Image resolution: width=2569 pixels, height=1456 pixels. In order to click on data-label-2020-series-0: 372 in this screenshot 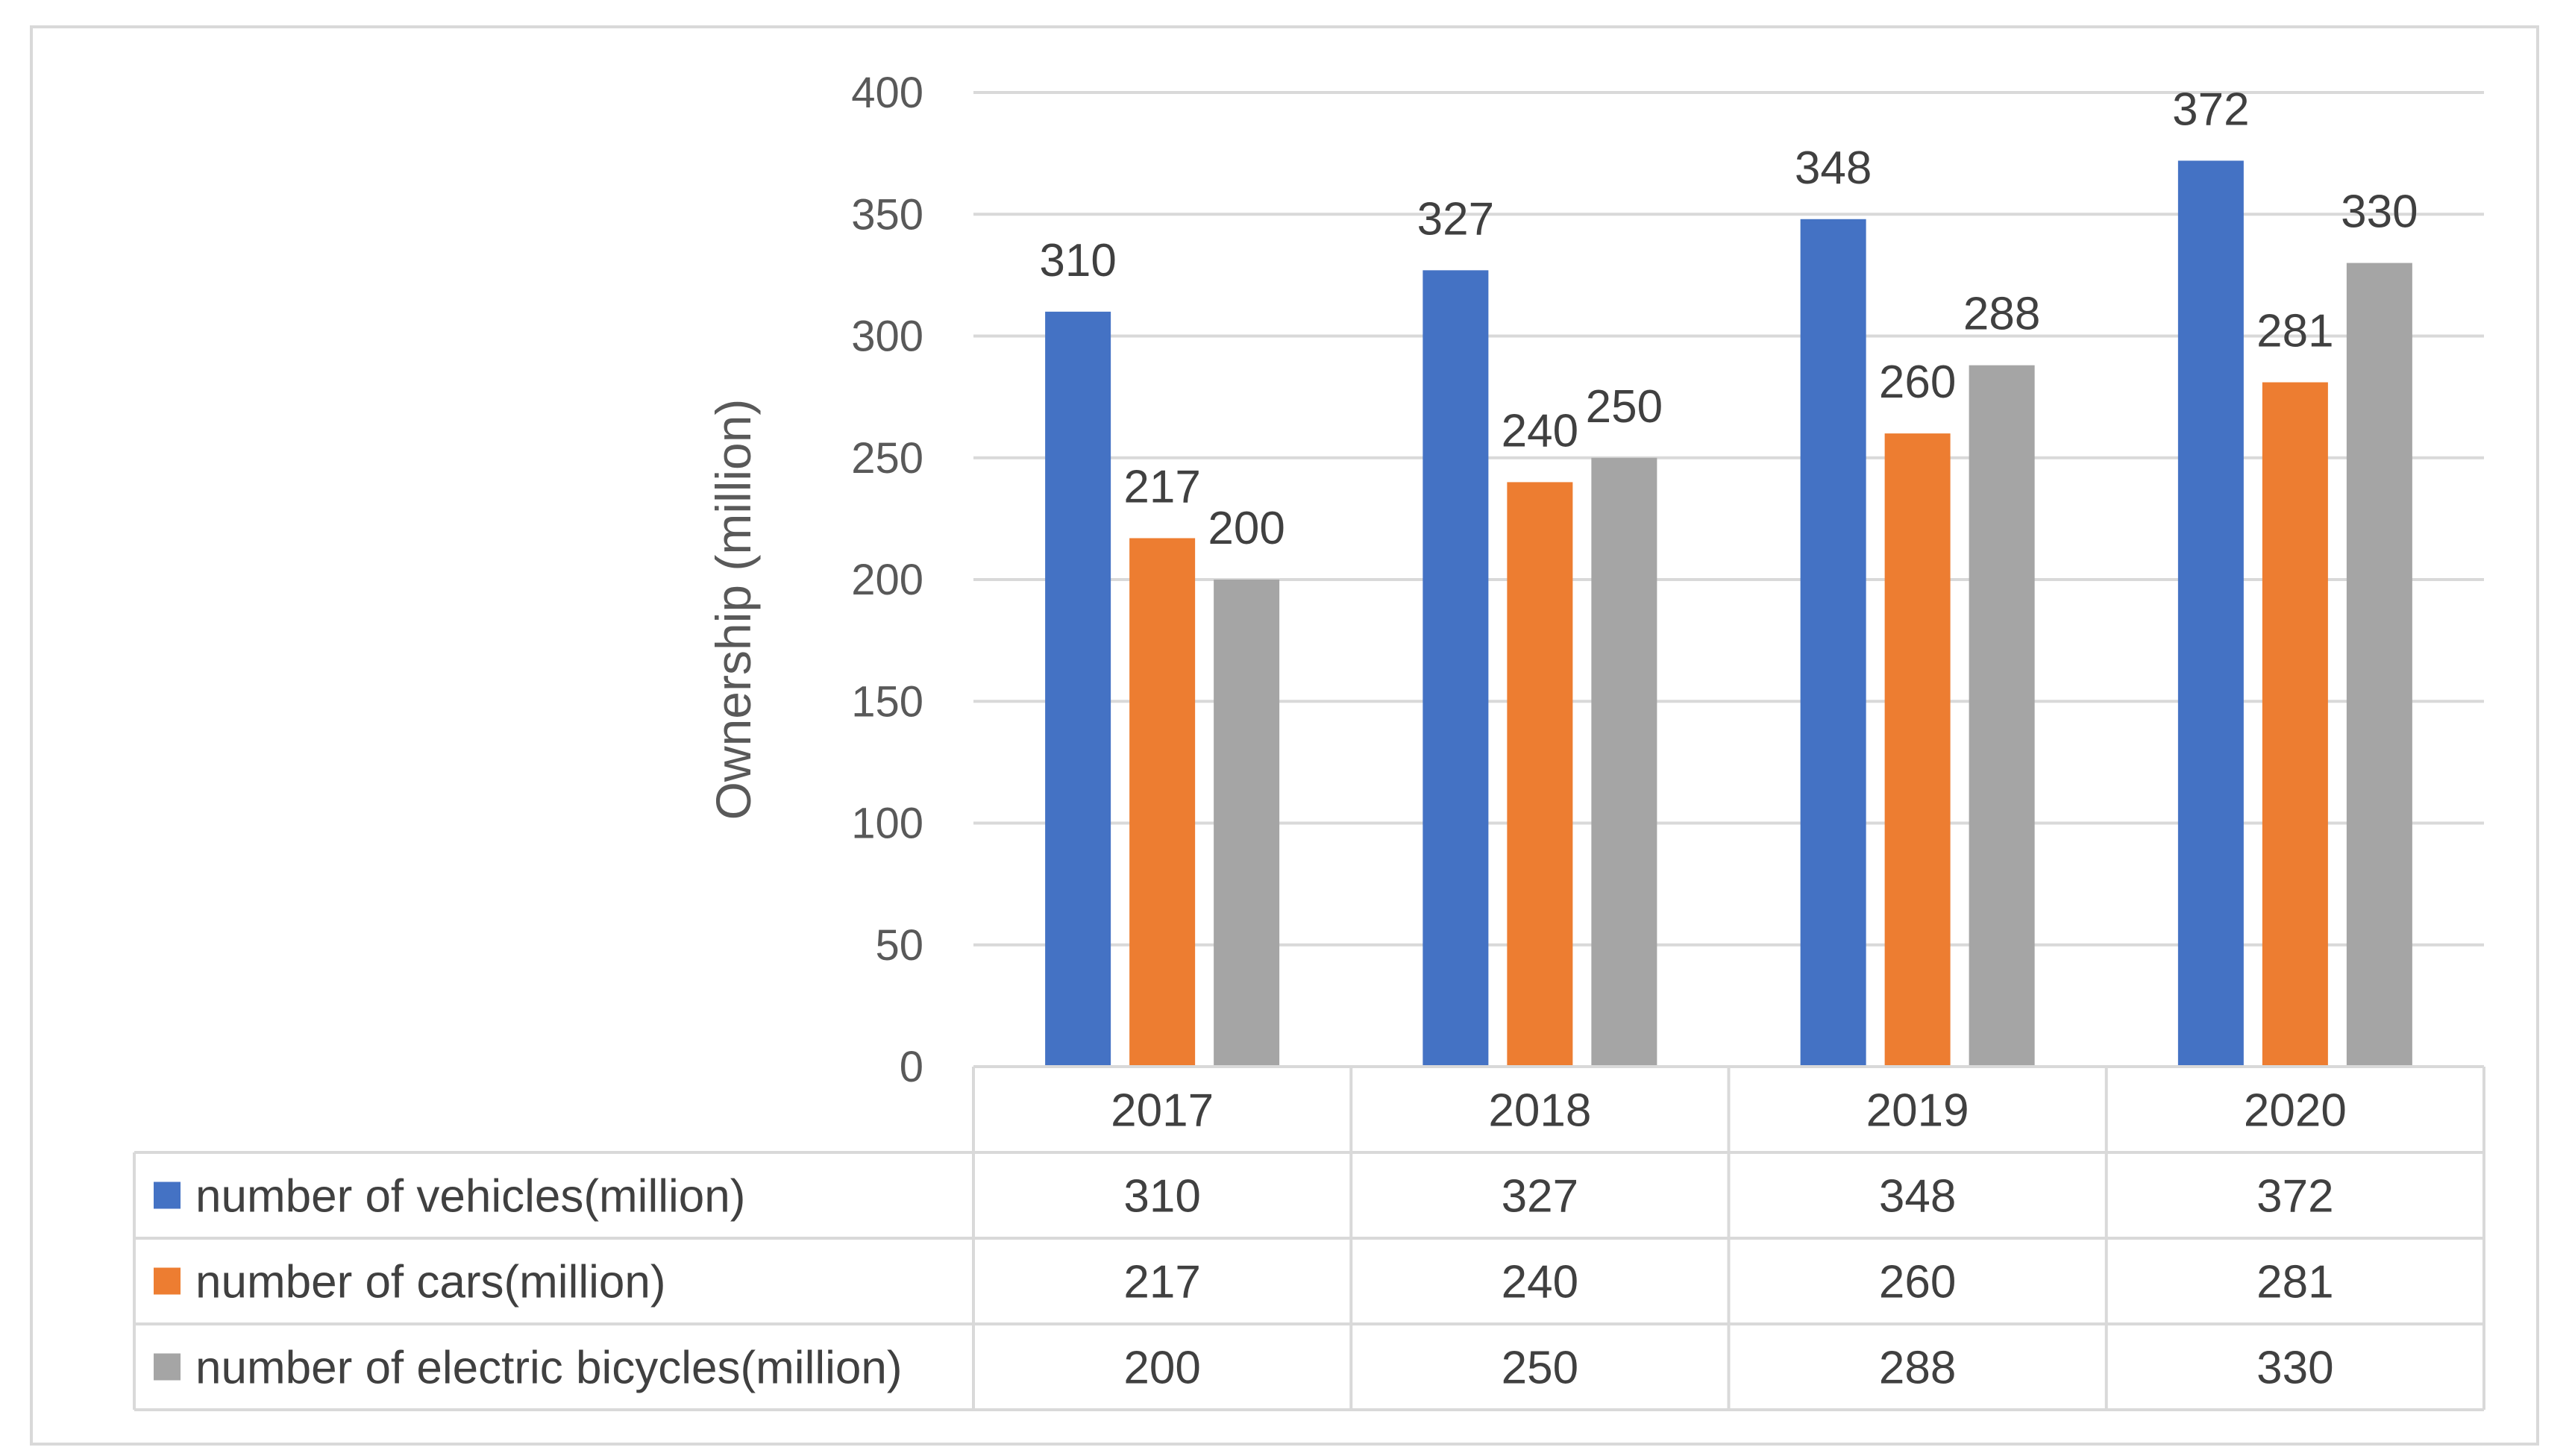, I will do `click(2210, 109)`.